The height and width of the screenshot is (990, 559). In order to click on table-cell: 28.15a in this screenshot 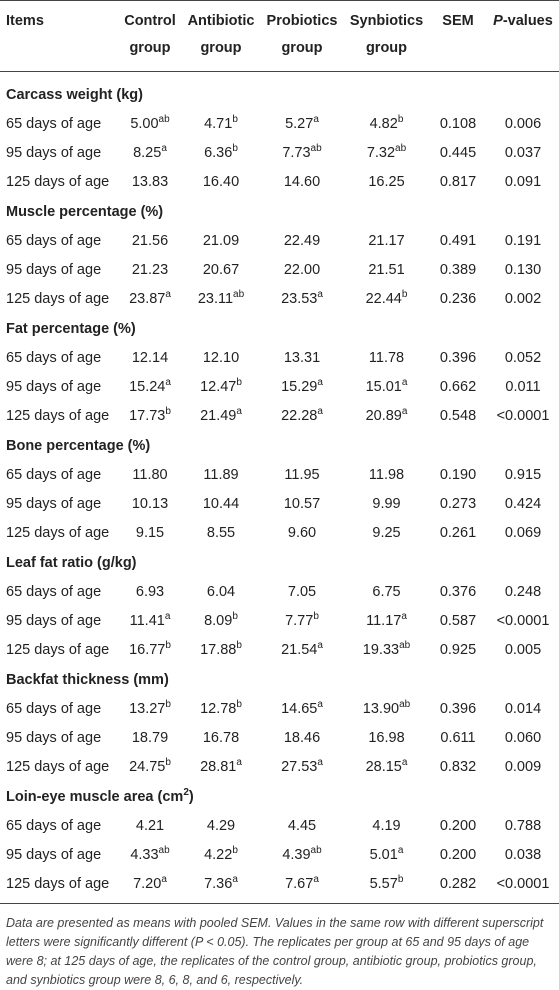, I will do `click(386, 767)`.